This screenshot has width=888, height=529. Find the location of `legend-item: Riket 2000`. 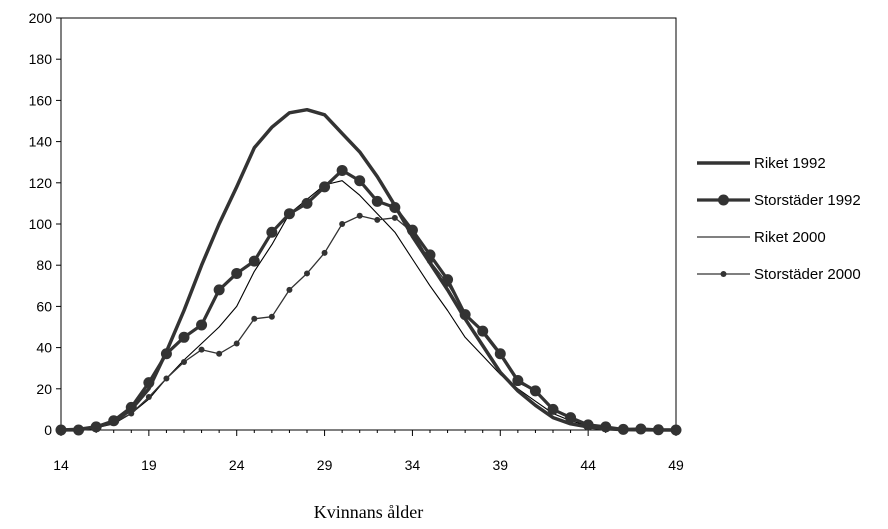

legend-item: Riket 2000 is located at coordinates (761, 237).